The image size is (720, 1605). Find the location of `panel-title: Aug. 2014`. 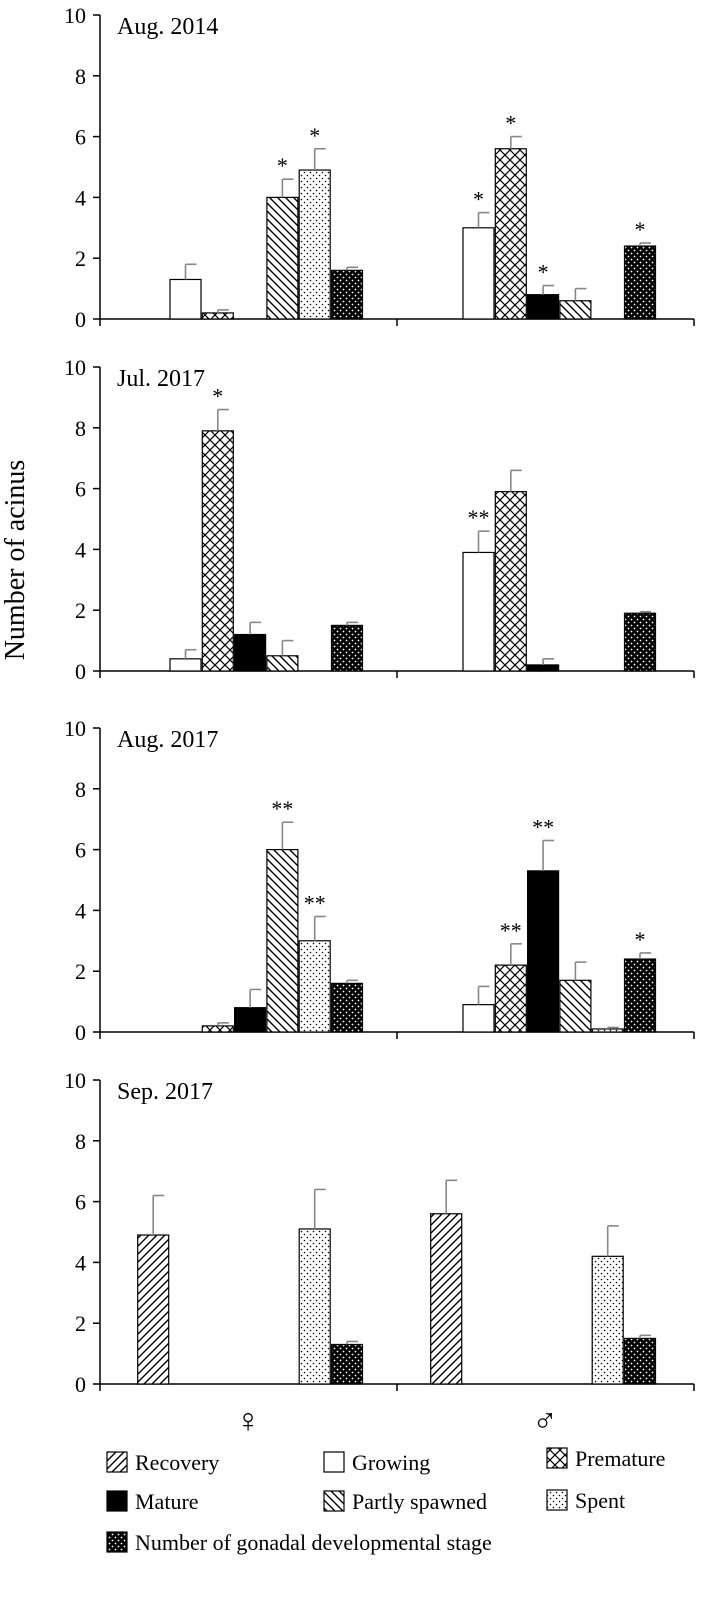

panel-title: Aug. 2014 is located at coordinates (167, 27).